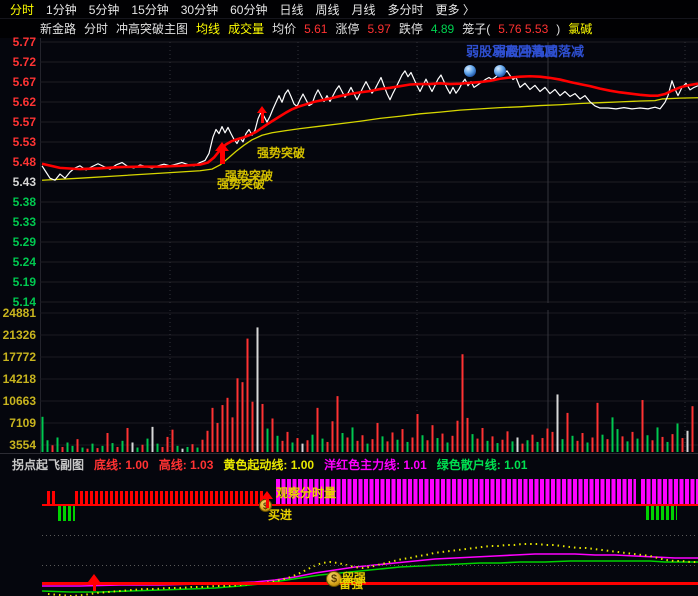 The width and height of the screenshot is (698, 596). What do you see at coordinates (455, 9) in the screenshot?
I see `menu-item-更多 〉: 更多 〉` at bounding box center [455, 9].